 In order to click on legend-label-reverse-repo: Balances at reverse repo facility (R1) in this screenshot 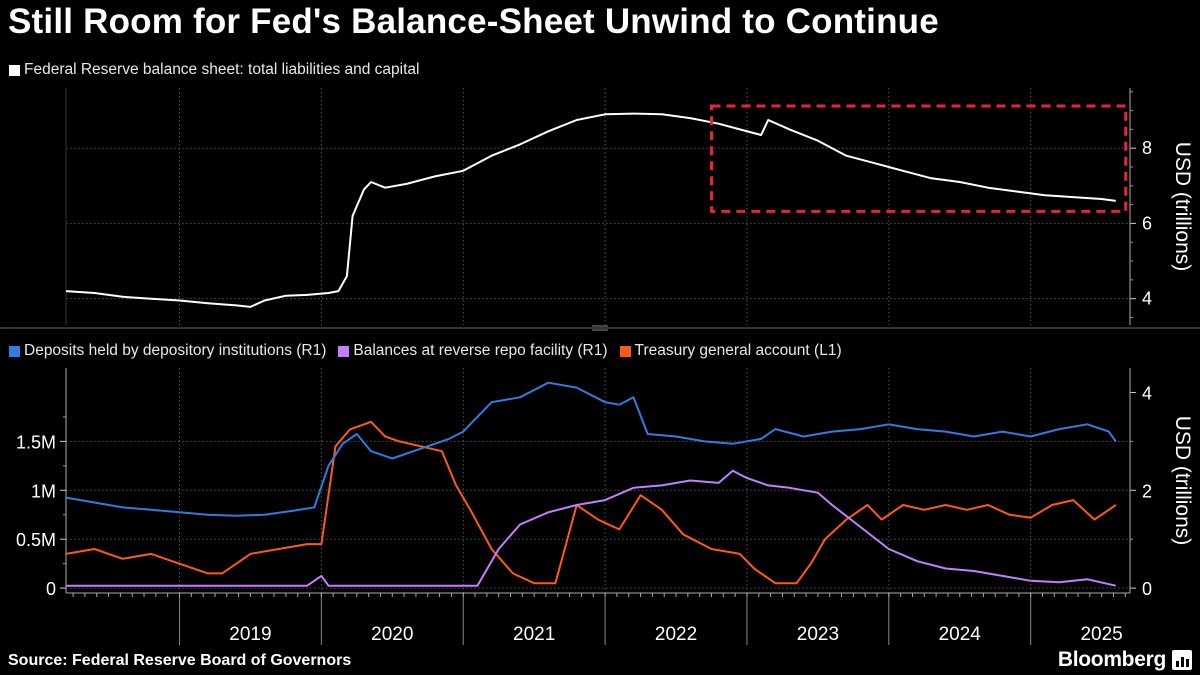, I will do `click(480, 350)`.